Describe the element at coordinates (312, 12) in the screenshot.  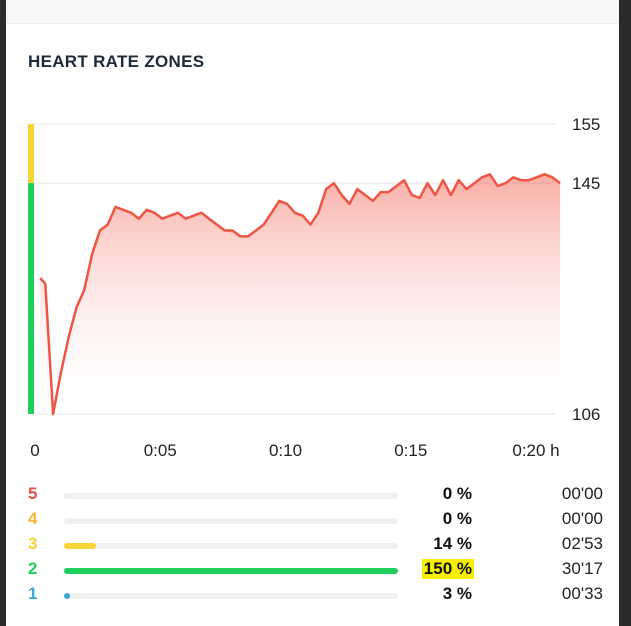
I see `top-strip` at that location.